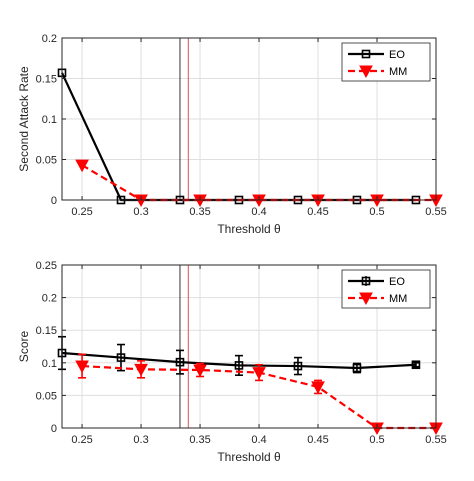 This screenshot has width=474, height=481. Describe the element at coordinates (24, 119) in the screenshot. I see `y-axis-label: Second Attack Rate` at that location.